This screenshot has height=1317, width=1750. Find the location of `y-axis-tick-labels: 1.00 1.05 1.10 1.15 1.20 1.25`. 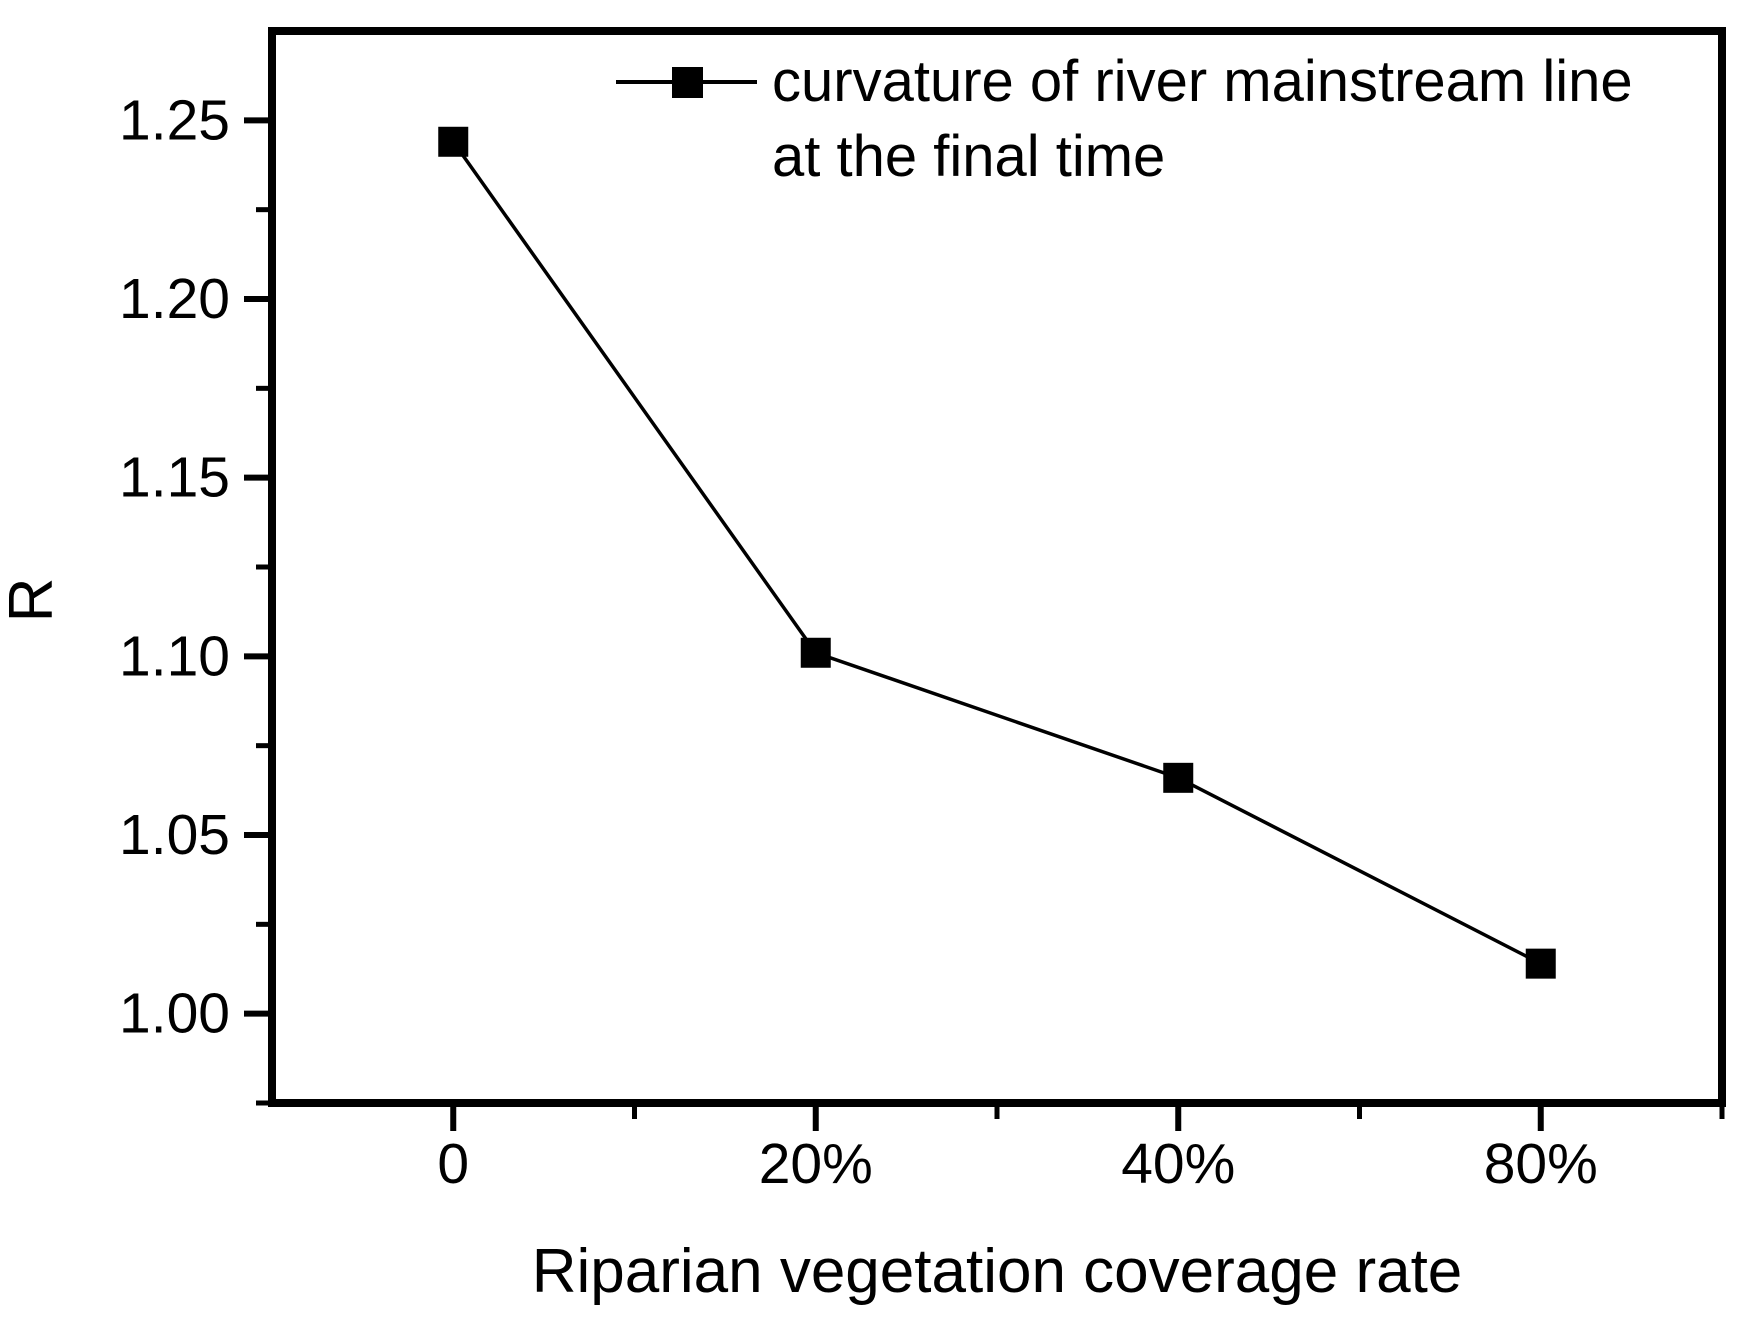

y-axis-tick-labels: 1.00 1.05 1.10 1.15 1.20 1.25 is located at coordinates (174, 566).